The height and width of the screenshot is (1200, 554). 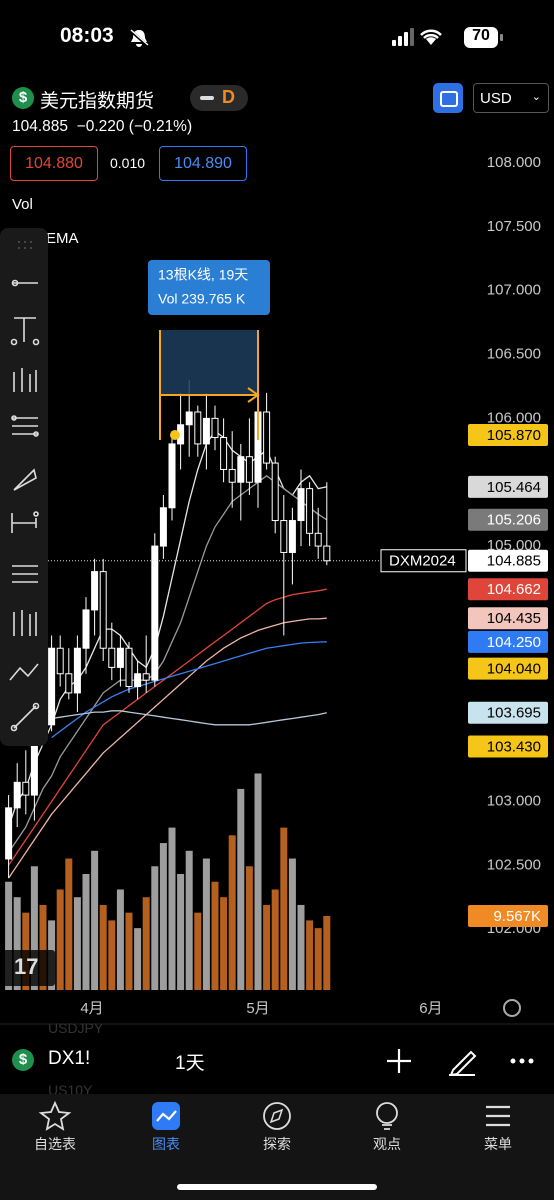 I want to click on tool-trend, so click(x=24, y=672).